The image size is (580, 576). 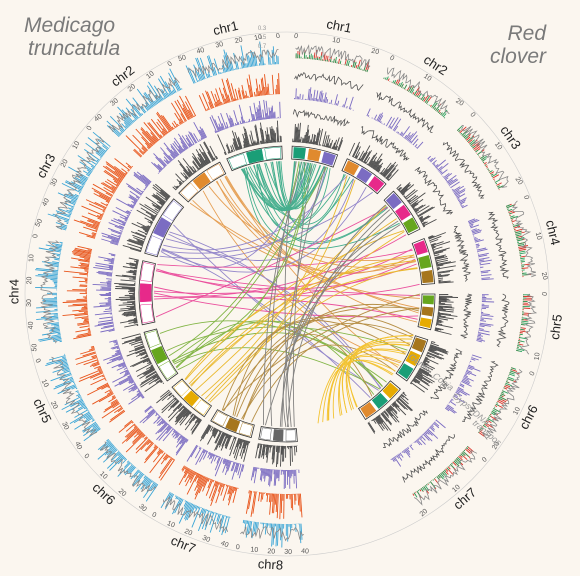 I want to click on medicago-tick-label: 20, so click(x=188, y=532).